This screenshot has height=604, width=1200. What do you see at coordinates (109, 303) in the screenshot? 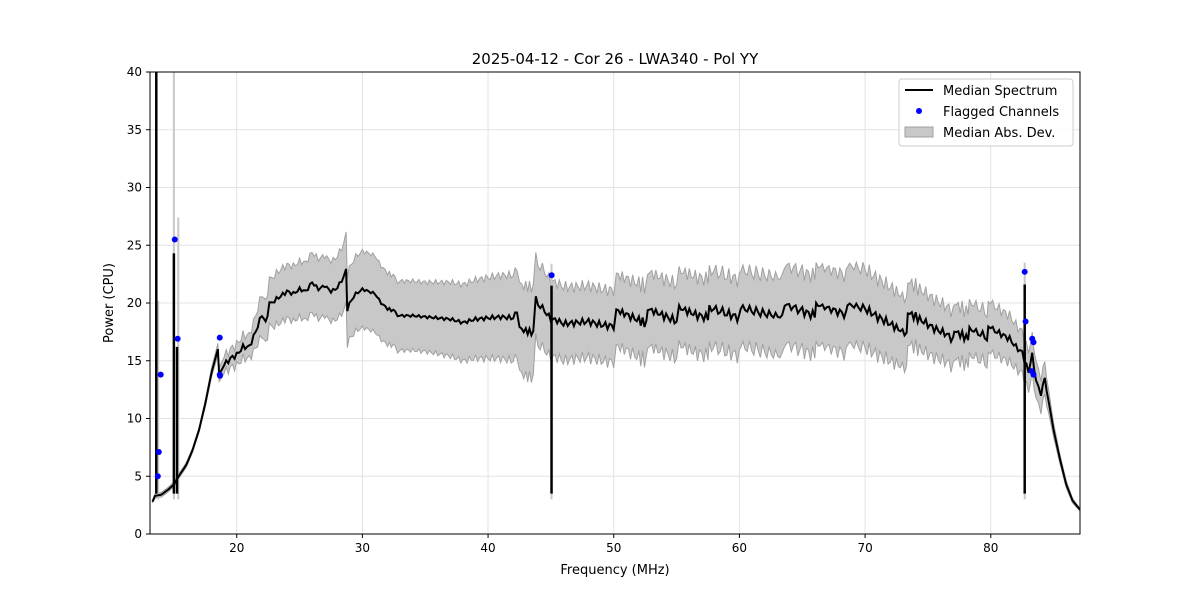
I see `y-axis-label: Power (CPU)` at bounding box center [109, 303].